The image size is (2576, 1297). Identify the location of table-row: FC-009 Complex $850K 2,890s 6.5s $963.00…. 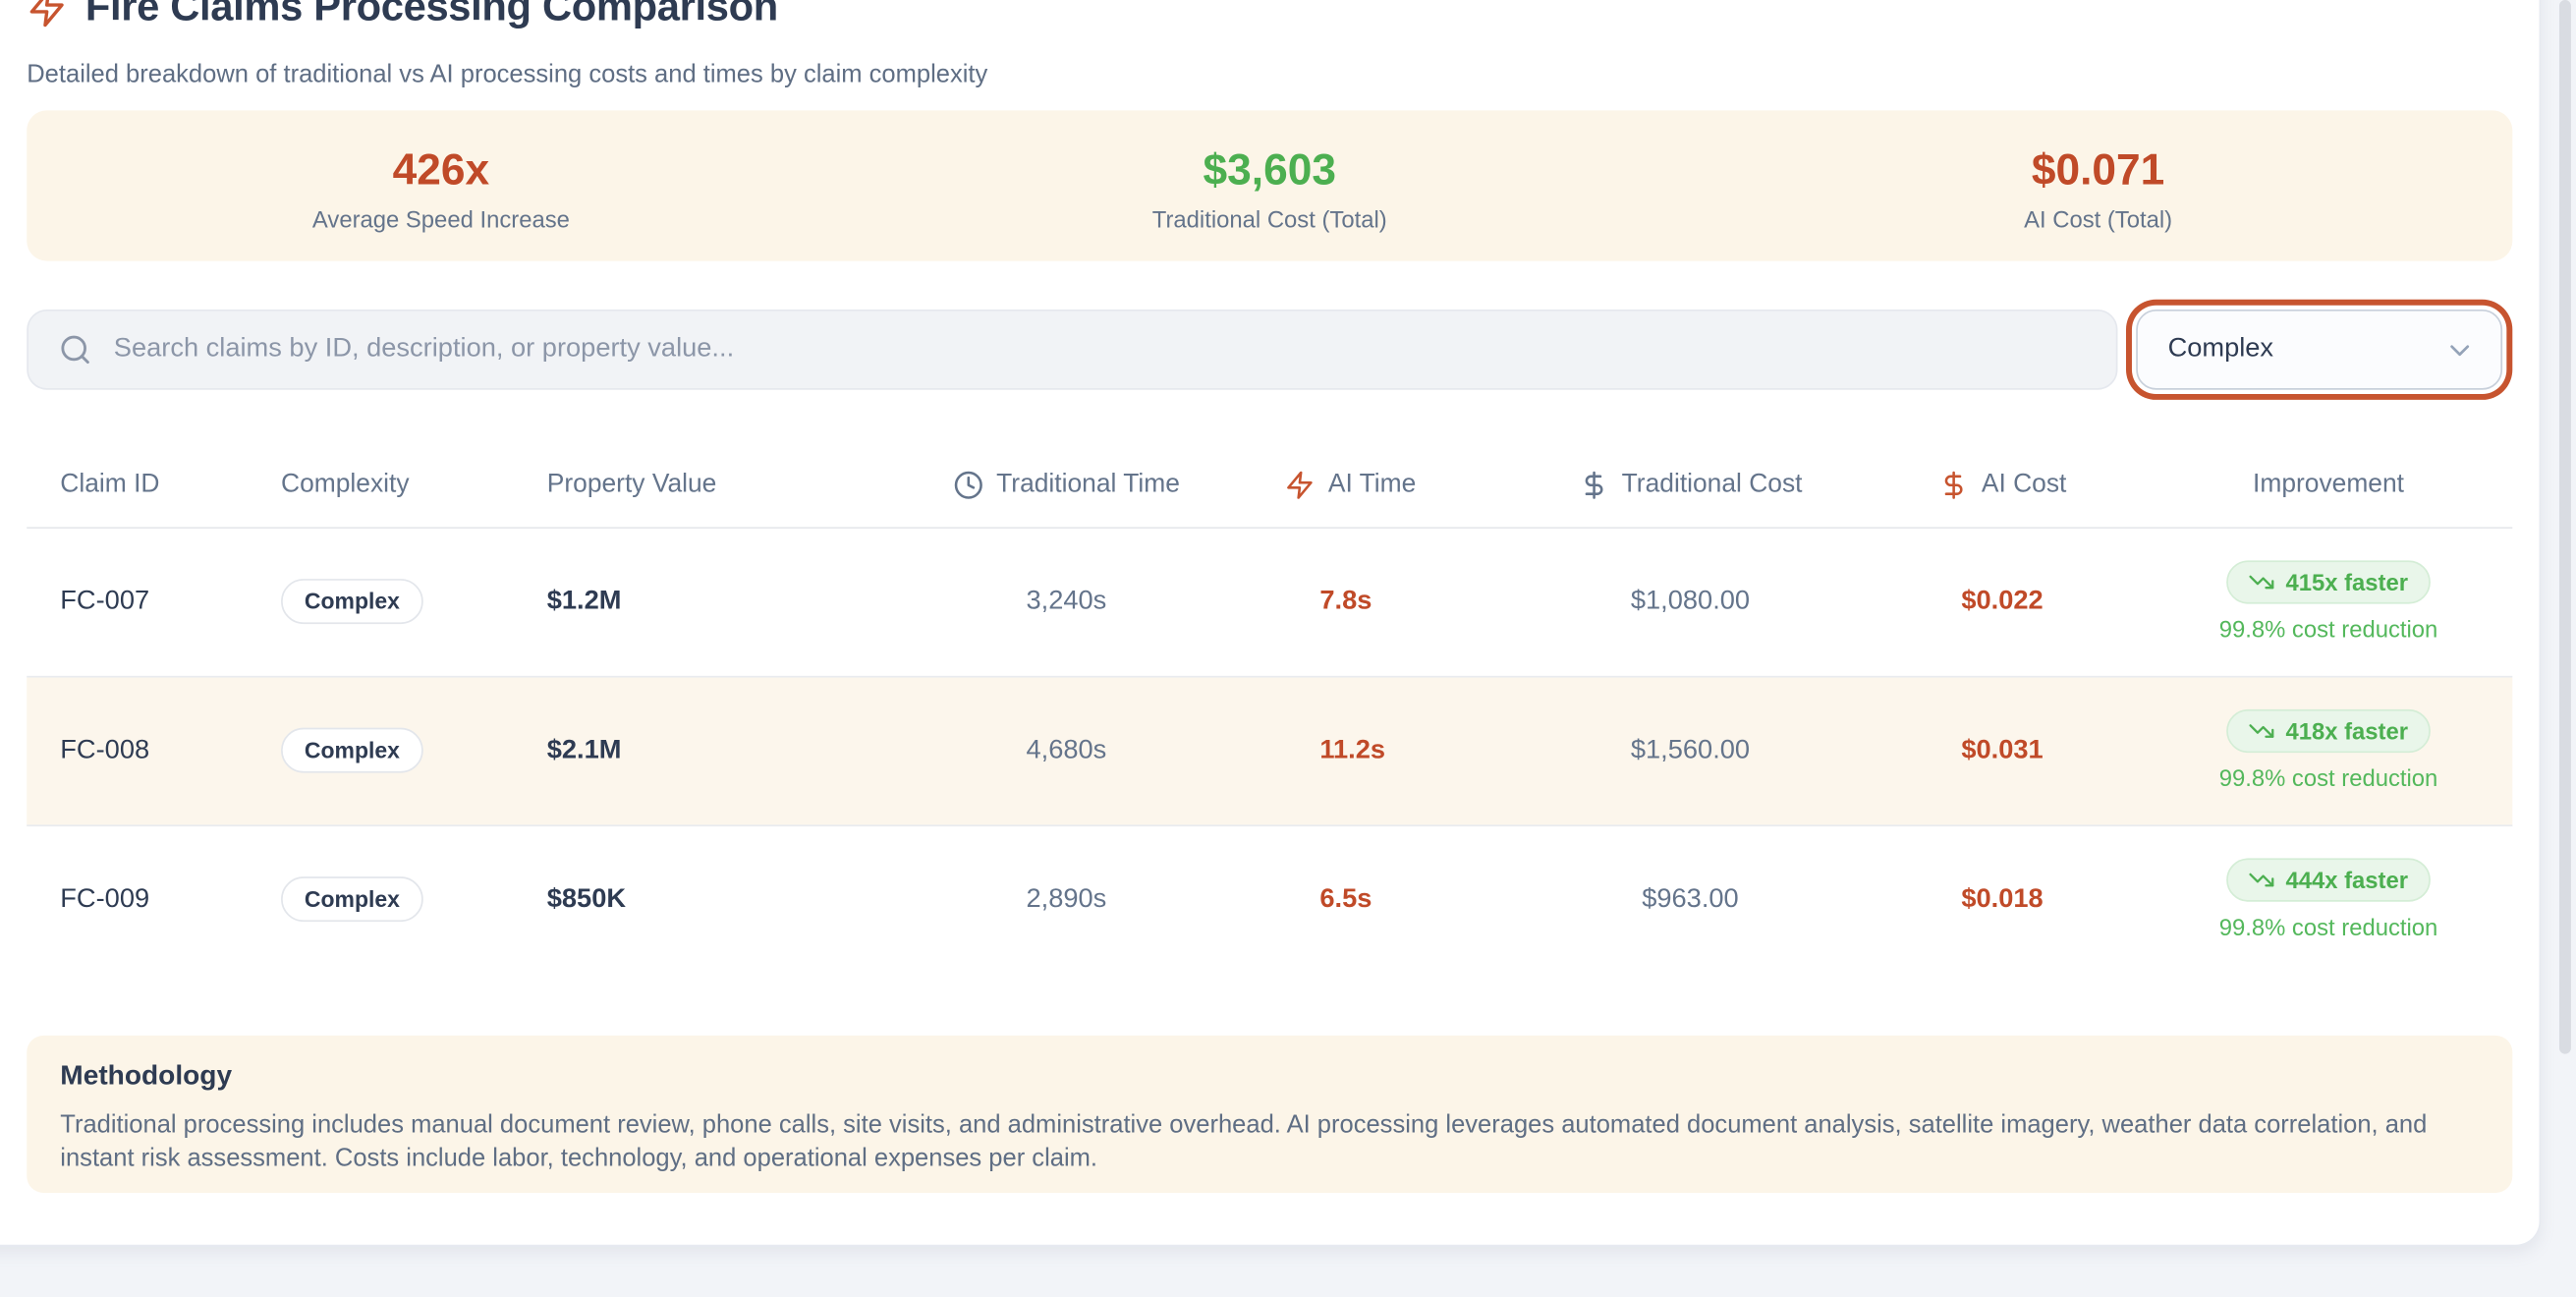
(1269, 899).